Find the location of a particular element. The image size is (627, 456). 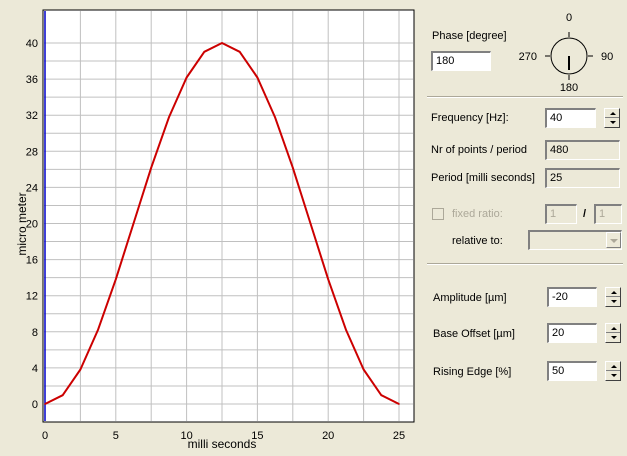

points-per-period-value: 480 is located at coordinates (559, 150).